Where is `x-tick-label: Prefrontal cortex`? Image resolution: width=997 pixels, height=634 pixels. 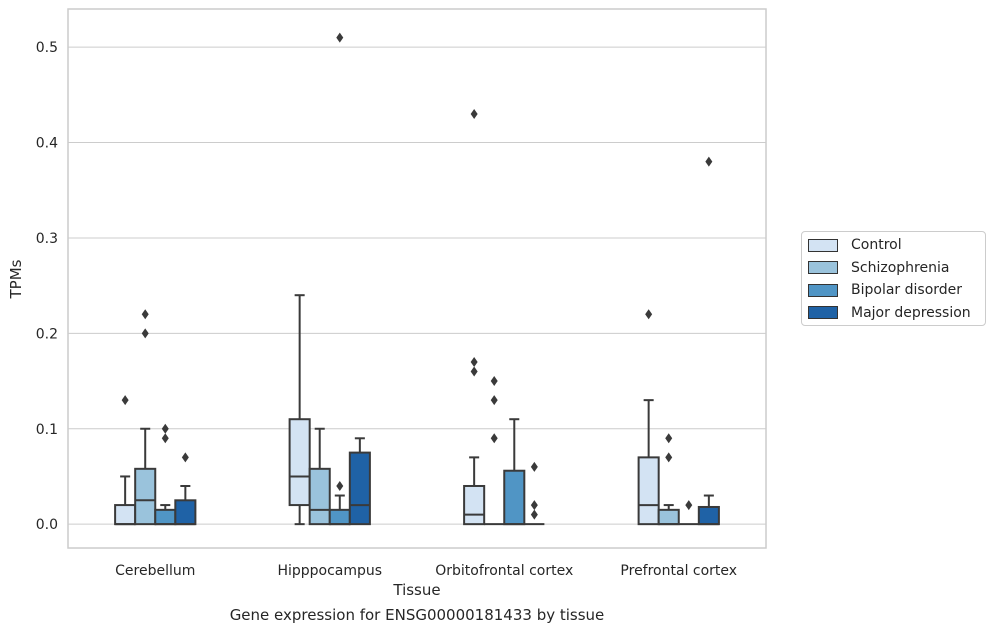 x-tick-label: Prefrontal cortex is located at coordinates (678, 571).